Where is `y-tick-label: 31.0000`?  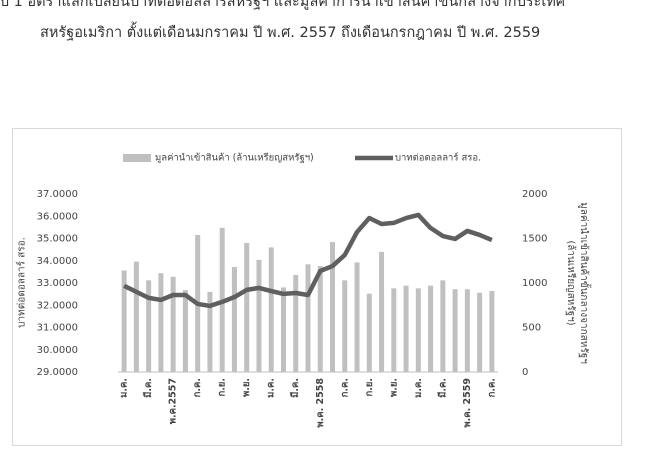
y-tick-label: 31.0000 is located at coordinates (57, 328).